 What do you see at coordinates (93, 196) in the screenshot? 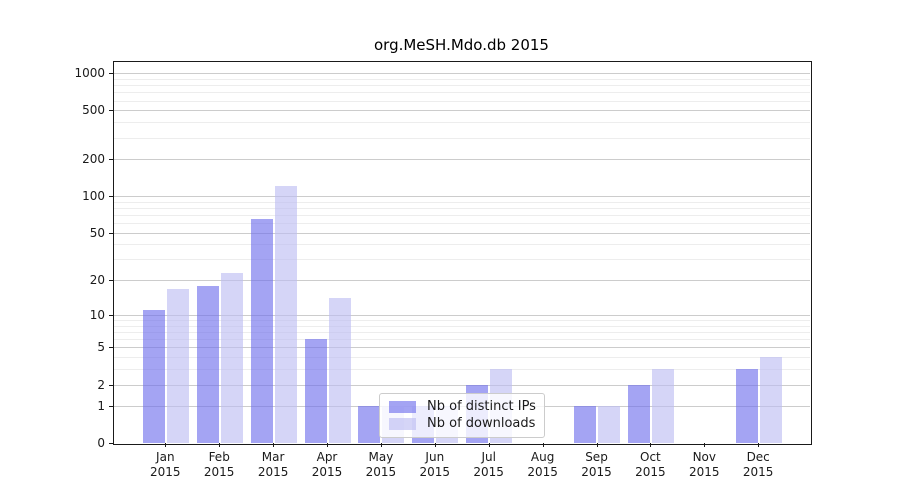
I see `y-tick-label: 100` at bounding box center [93, 196].